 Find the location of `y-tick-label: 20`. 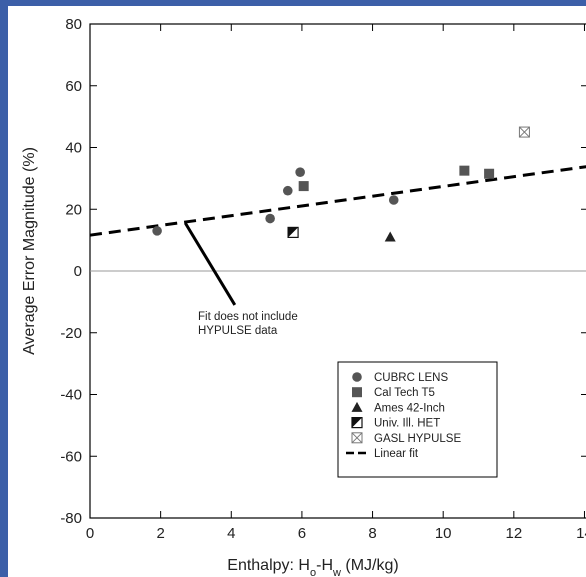

y-tick-label: 20 is located at coordinates (73, 209).